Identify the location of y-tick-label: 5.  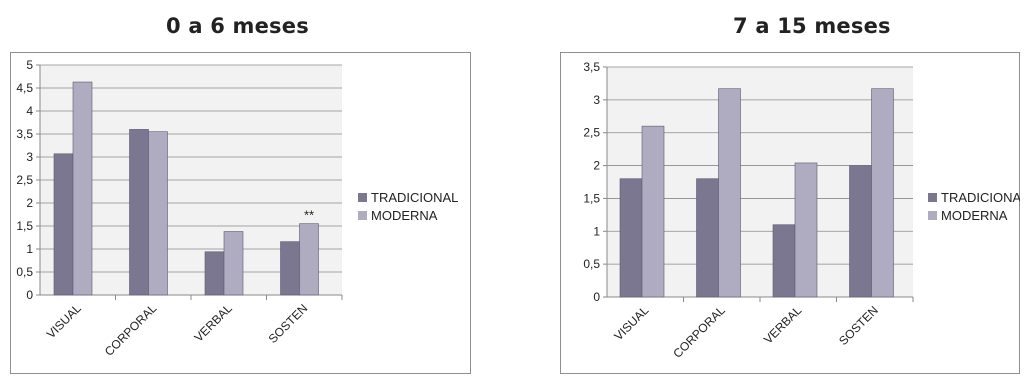
(29, 65).